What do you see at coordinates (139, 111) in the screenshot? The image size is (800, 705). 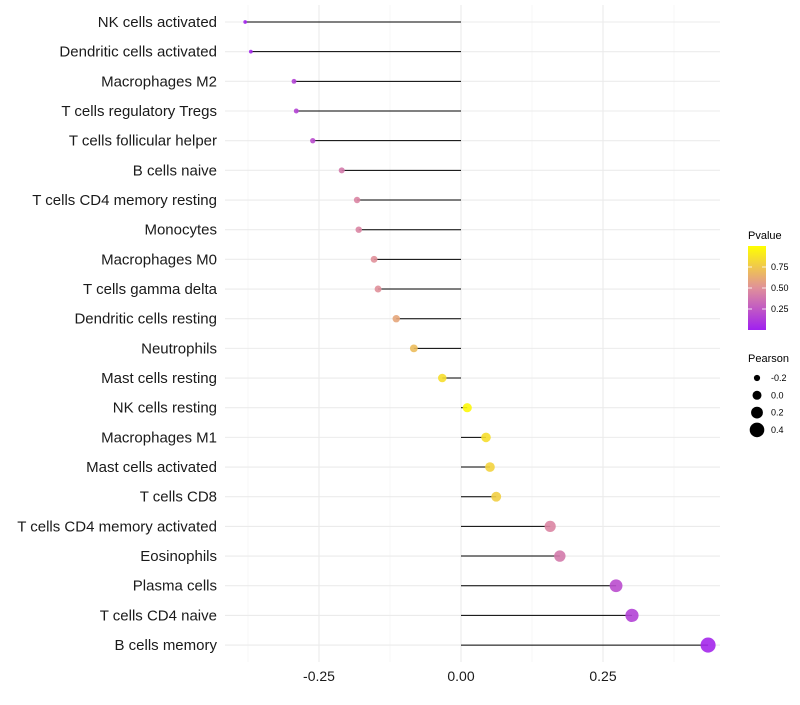 I see `y-tick-label: T cells regulatory Tregs` at bounding box center [139, 111].